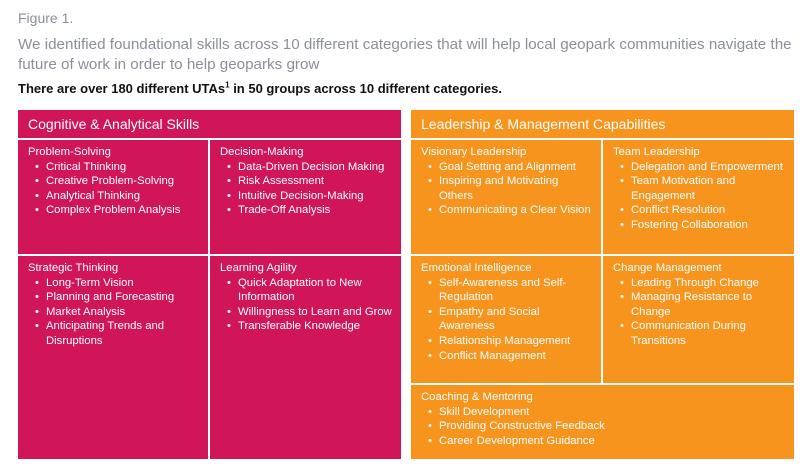 Image resolution: width=812 pixels, height=474 pixels. I want to click on skill-item: Conflict Management, so click(507, 356).